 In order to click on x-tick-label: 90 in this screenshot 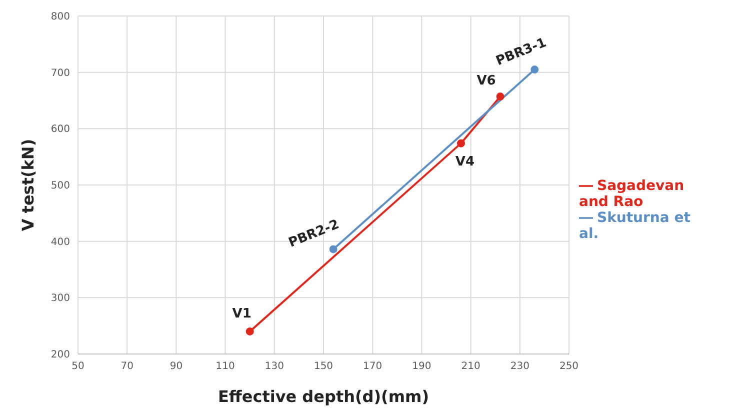, I will do `click(176, 366)`.